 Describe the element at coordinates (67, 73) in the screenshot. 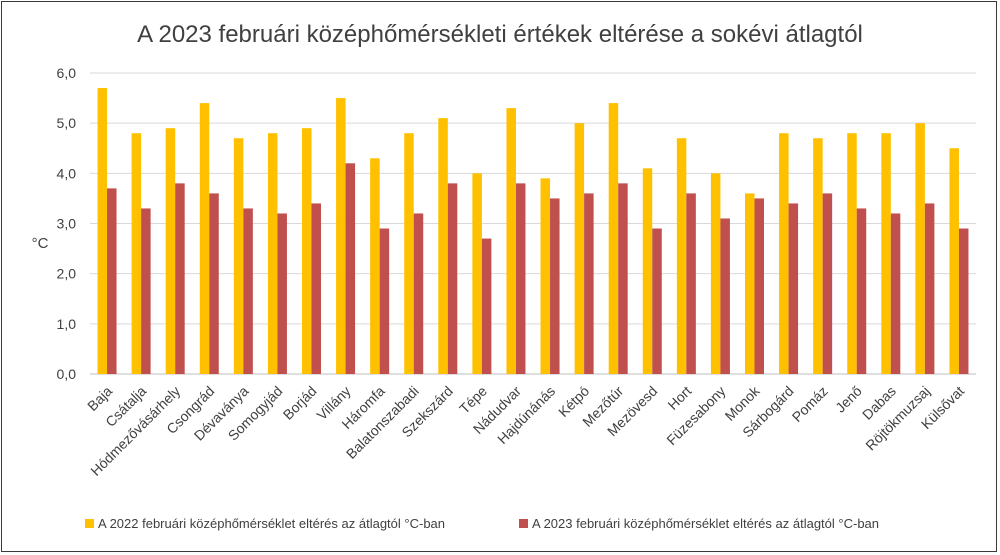

I see `y-tick-label: 6,0` at that location.